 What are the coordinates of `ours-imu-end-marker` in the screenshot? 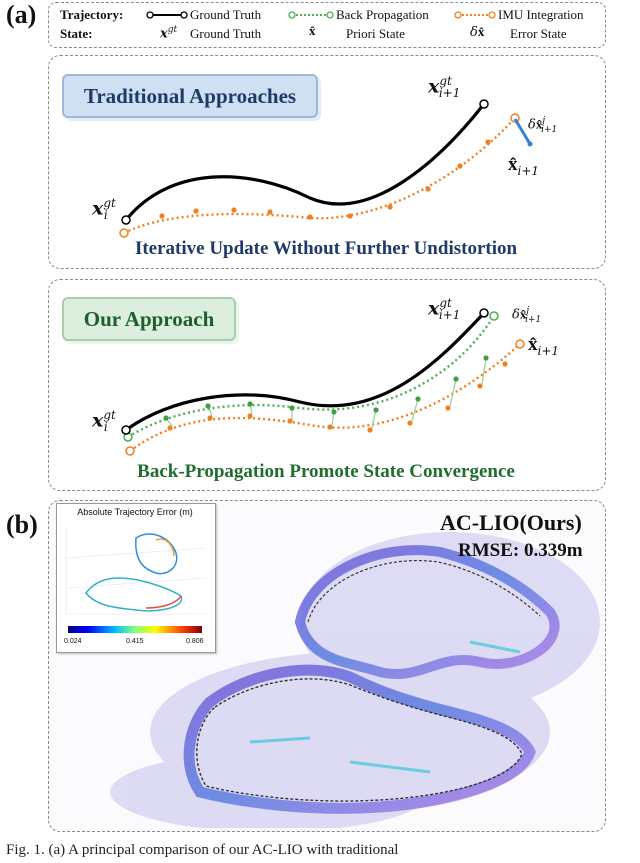 It's located at (520, 344).